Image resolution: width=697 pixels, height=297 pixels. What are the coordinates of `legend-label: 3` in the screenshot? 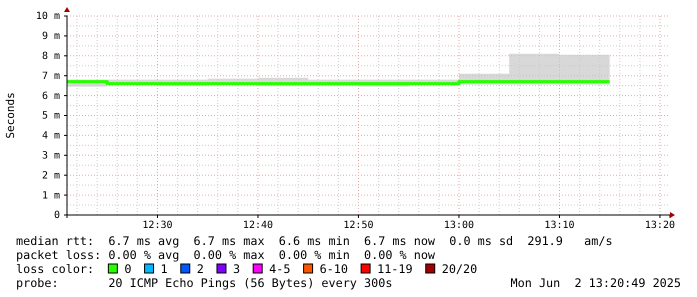 It's located at (236, 269).